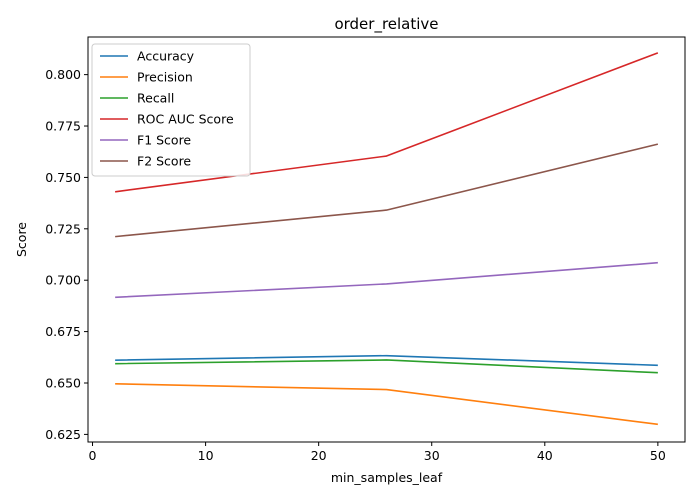 The height and width of the screenshot is (500, 700). Describe the element at coordinates (319, 455) in the screenshot. I see `x-tick-label: 20` at that location.